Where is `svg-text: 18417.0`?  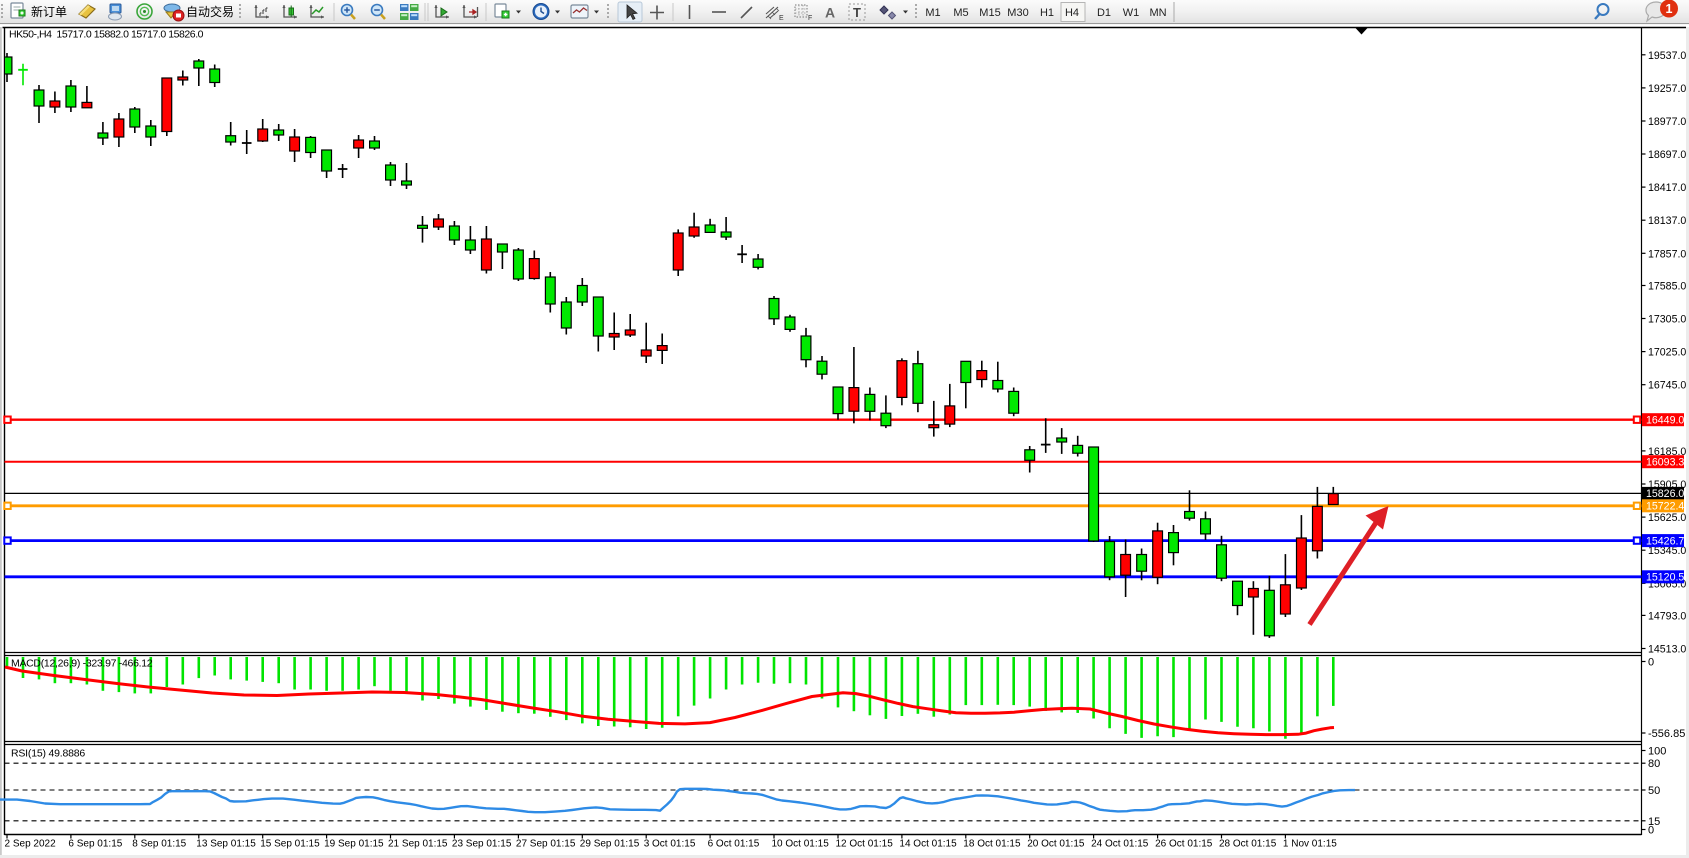
svg-text: 18417.0 is located at coordinates (1667, 188).